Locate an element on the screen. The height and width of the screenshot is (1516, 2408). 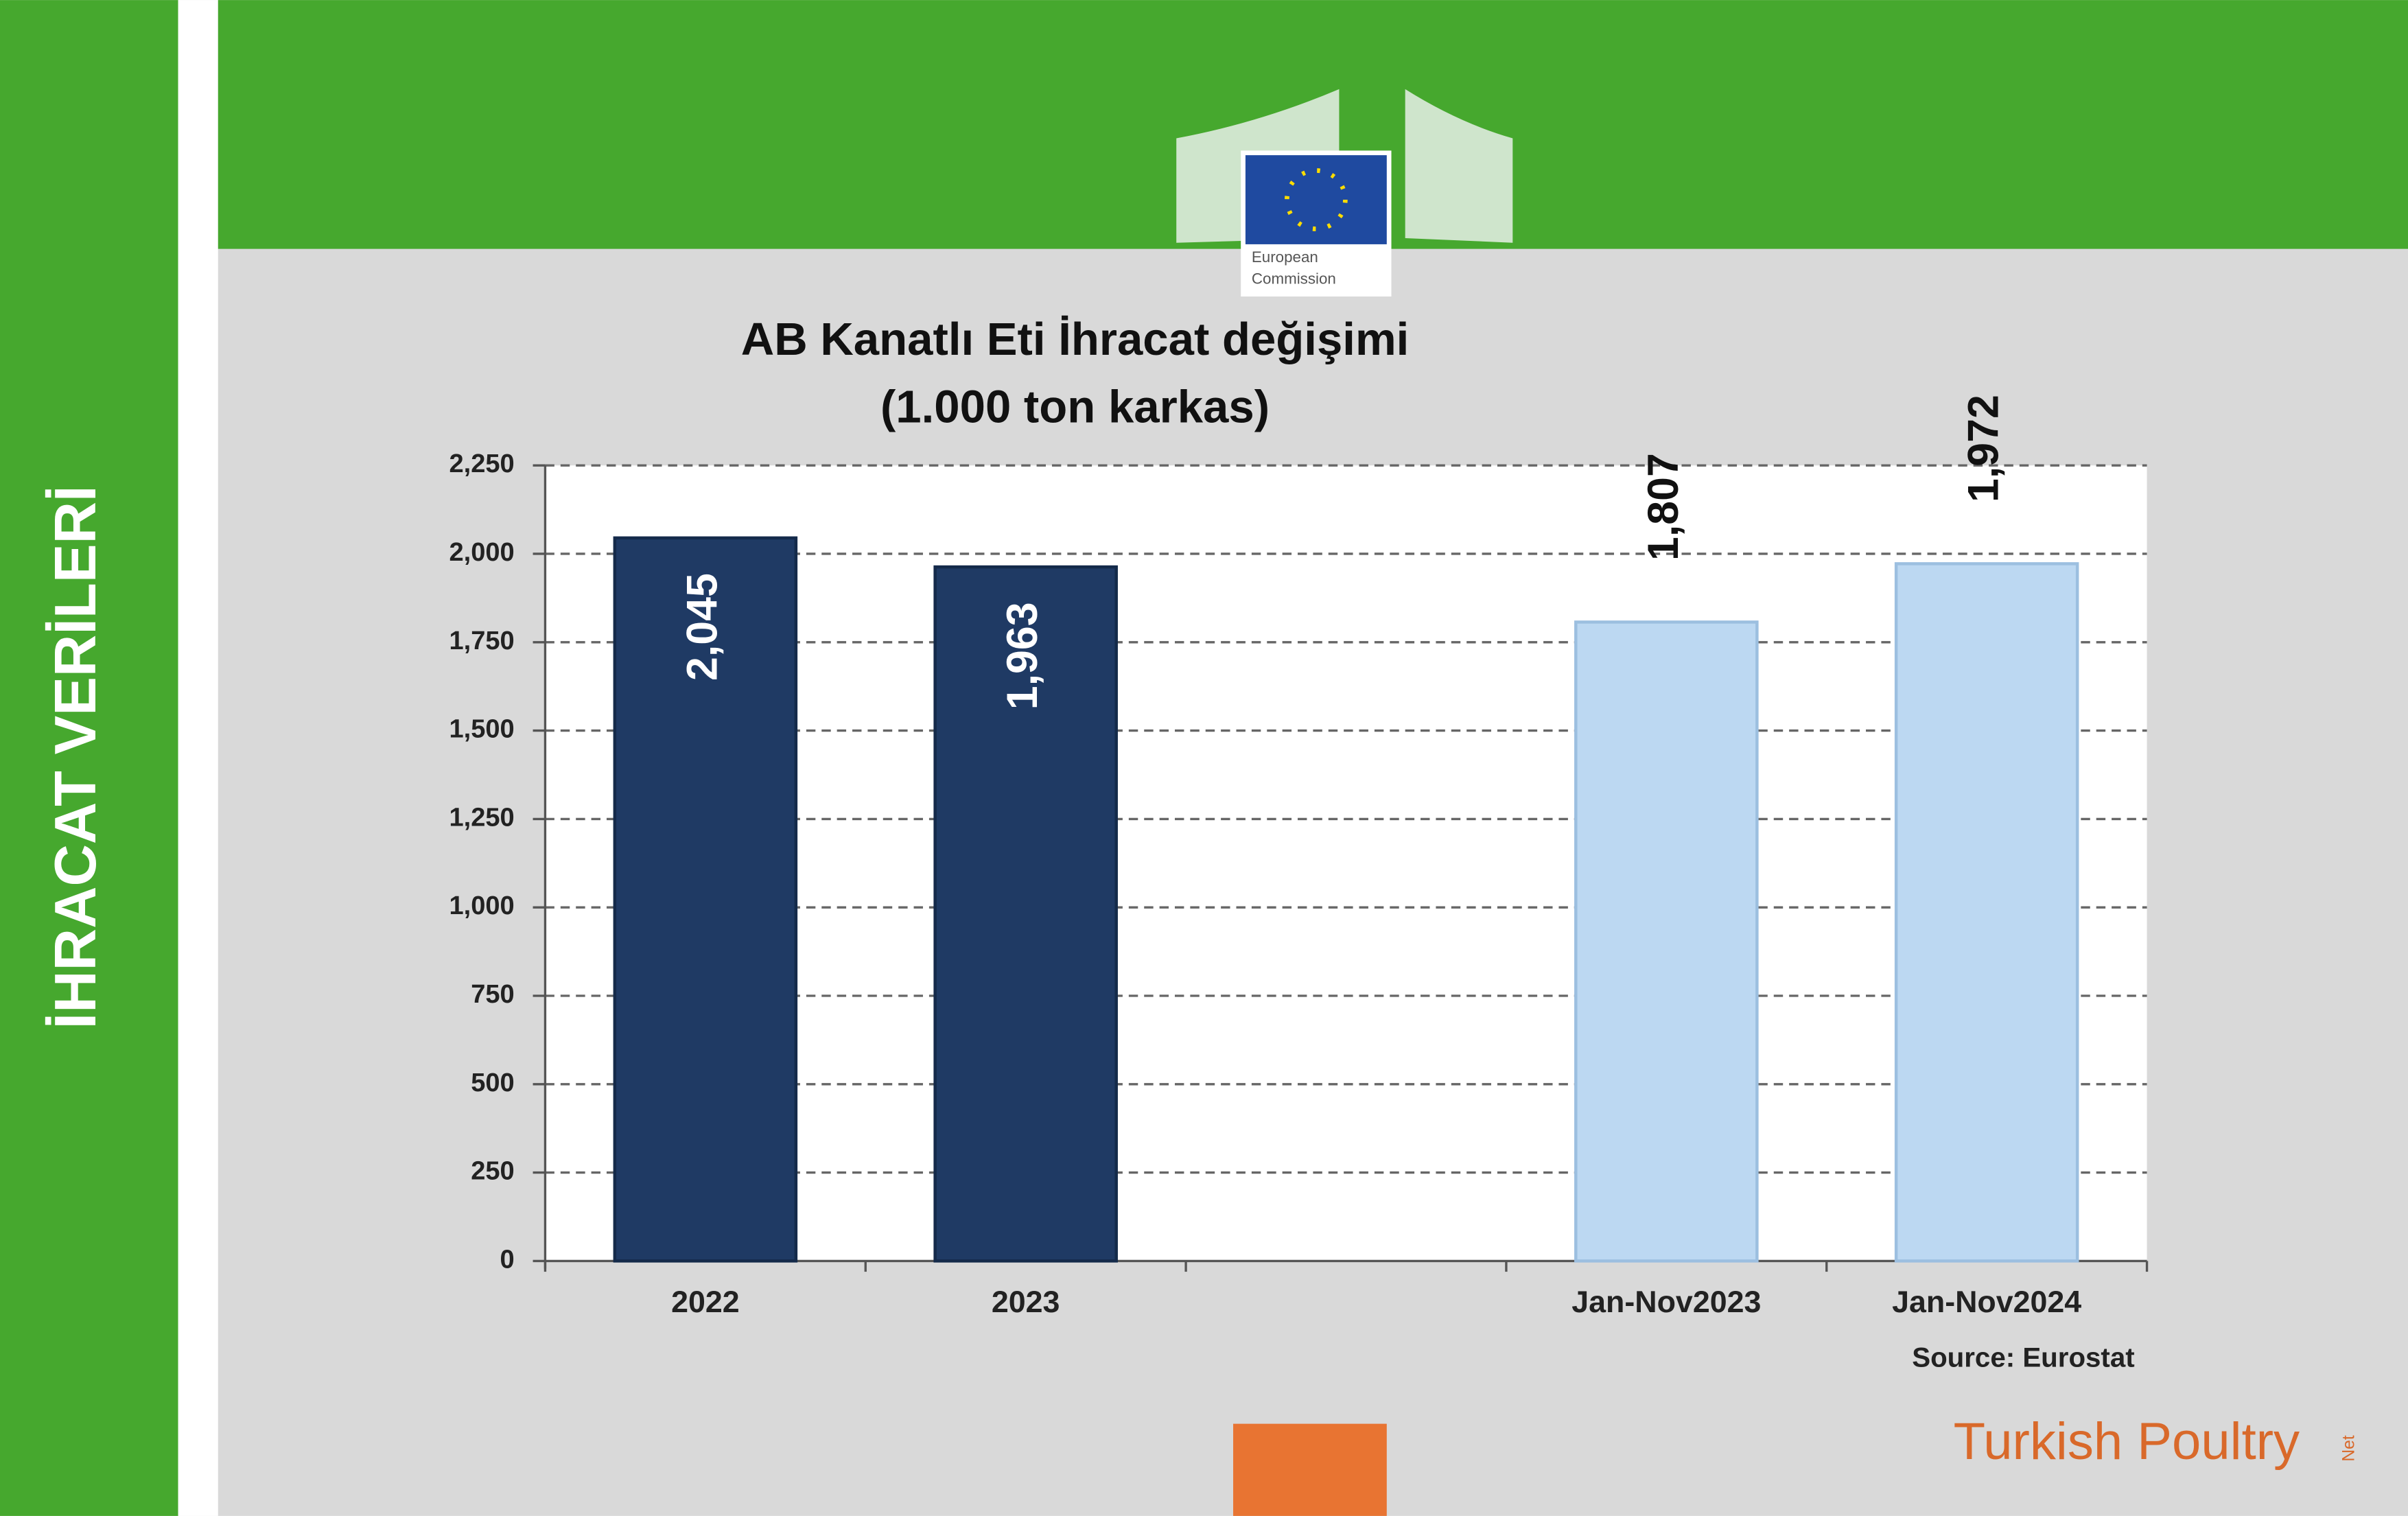
chart-subtitle: (1.000 ton karkas) is located at coordinates (1075, 406).